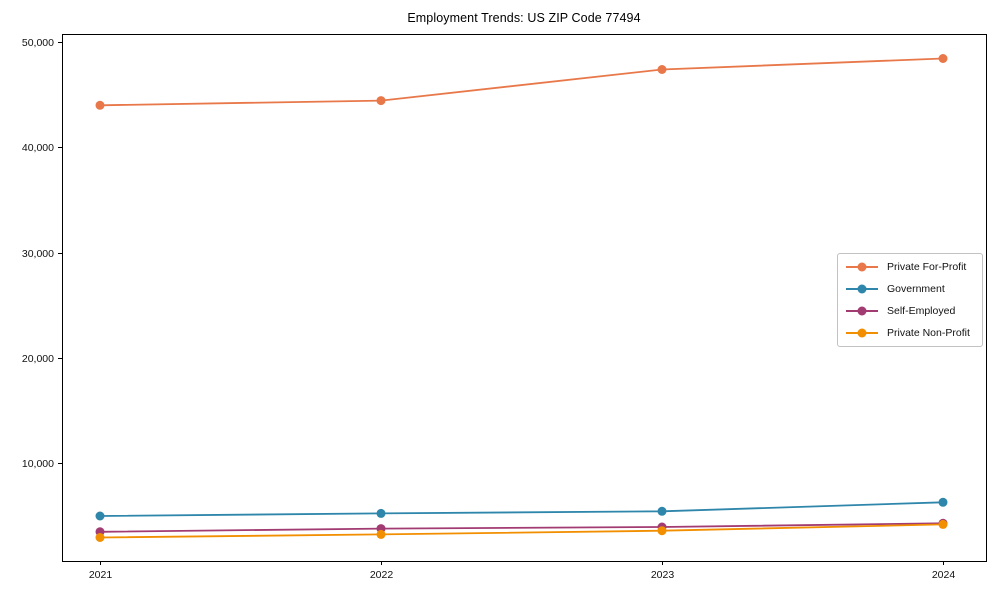  I want to click on series-government, so click(521, 509).